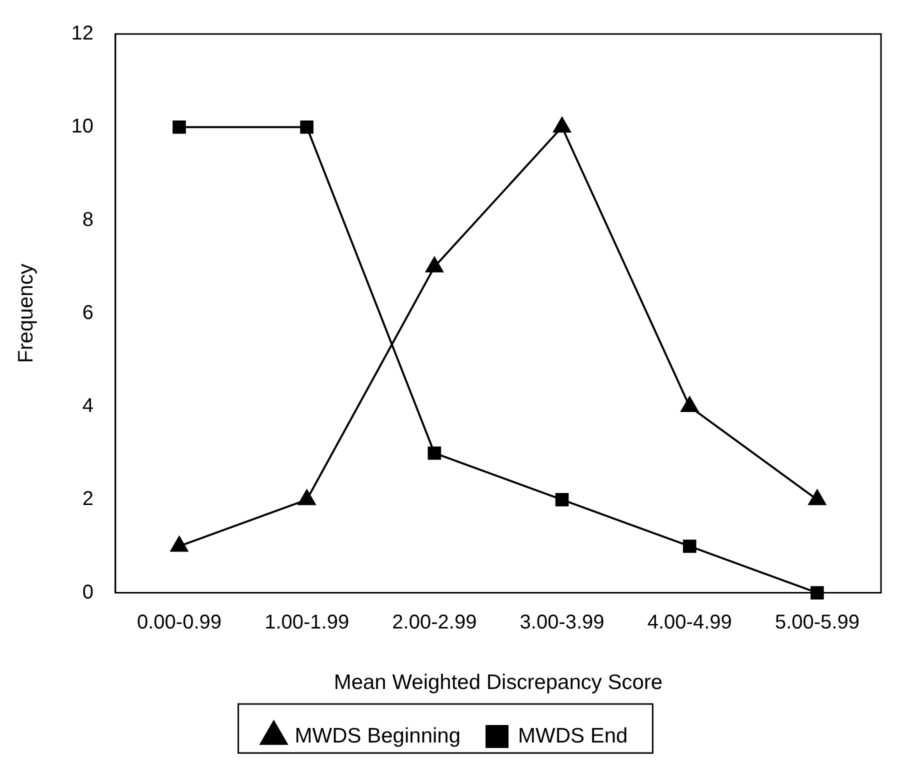 This screenshot has height=767, width=906. Describe the element at coordinates (434, 622) in the screenshot. I see `x-tick-label: 2.00-2.99` at that location.